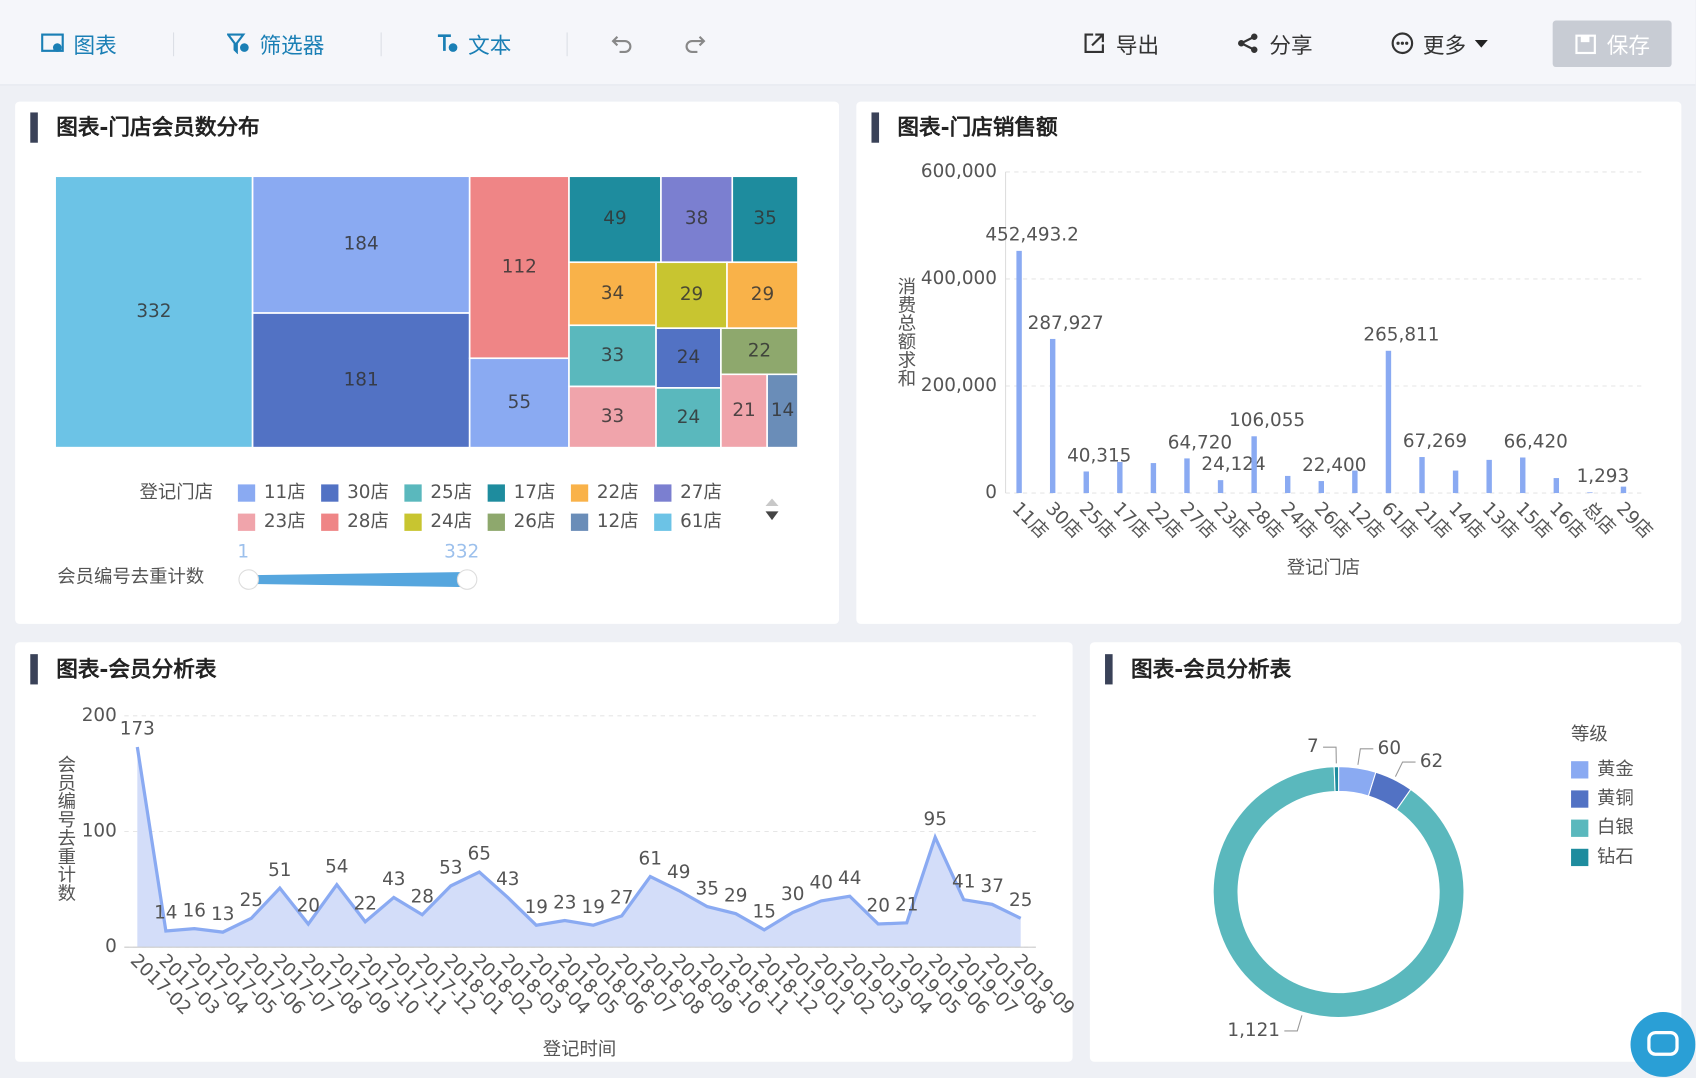  I want to click on toolbar: 图表 筛选器 文本 导出 分享 更多 保存, so click(848, 43).